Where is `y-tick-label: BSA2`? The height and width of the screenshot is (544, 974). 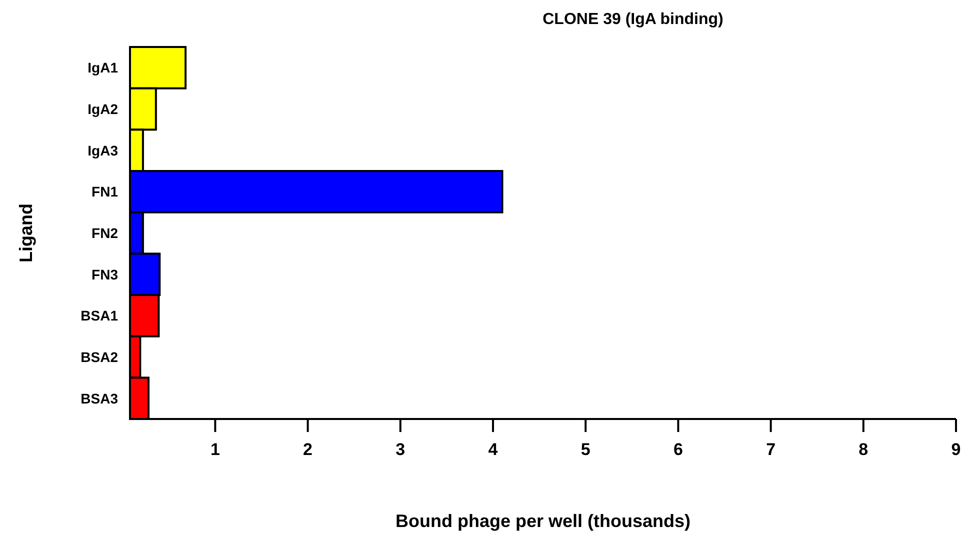
y-tick-label: BSA2 is located at coordinates (99, 357).